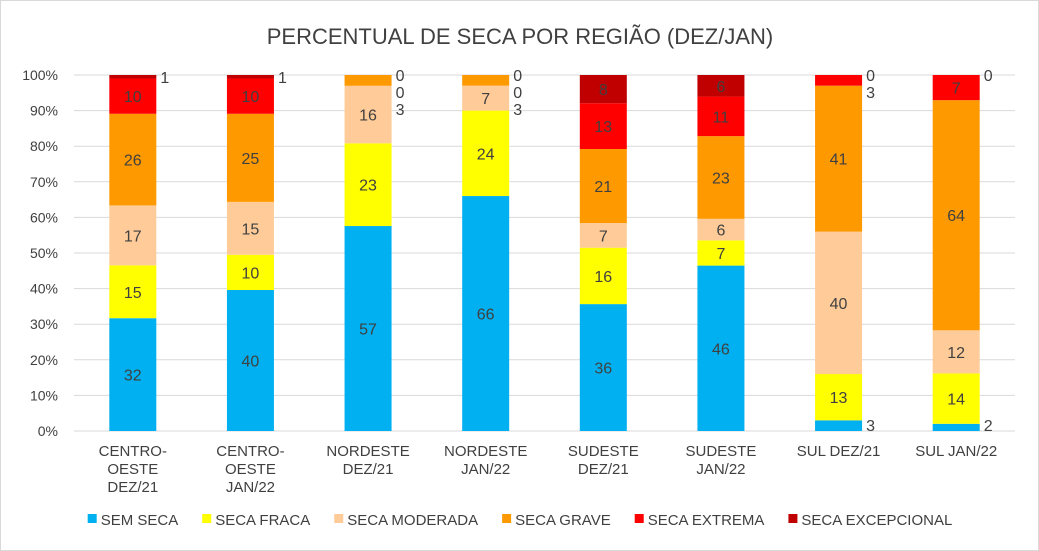 The height and width of the screenshot is (551, 1039). I want to click on data-label: 36, so click(603, 369).